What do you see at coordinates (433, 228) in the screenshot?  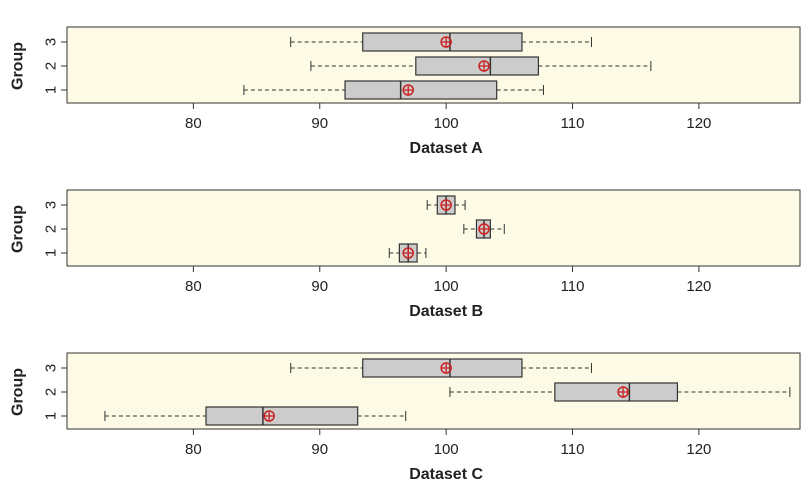 I see `plot-area` at bounding box center [433, 228].